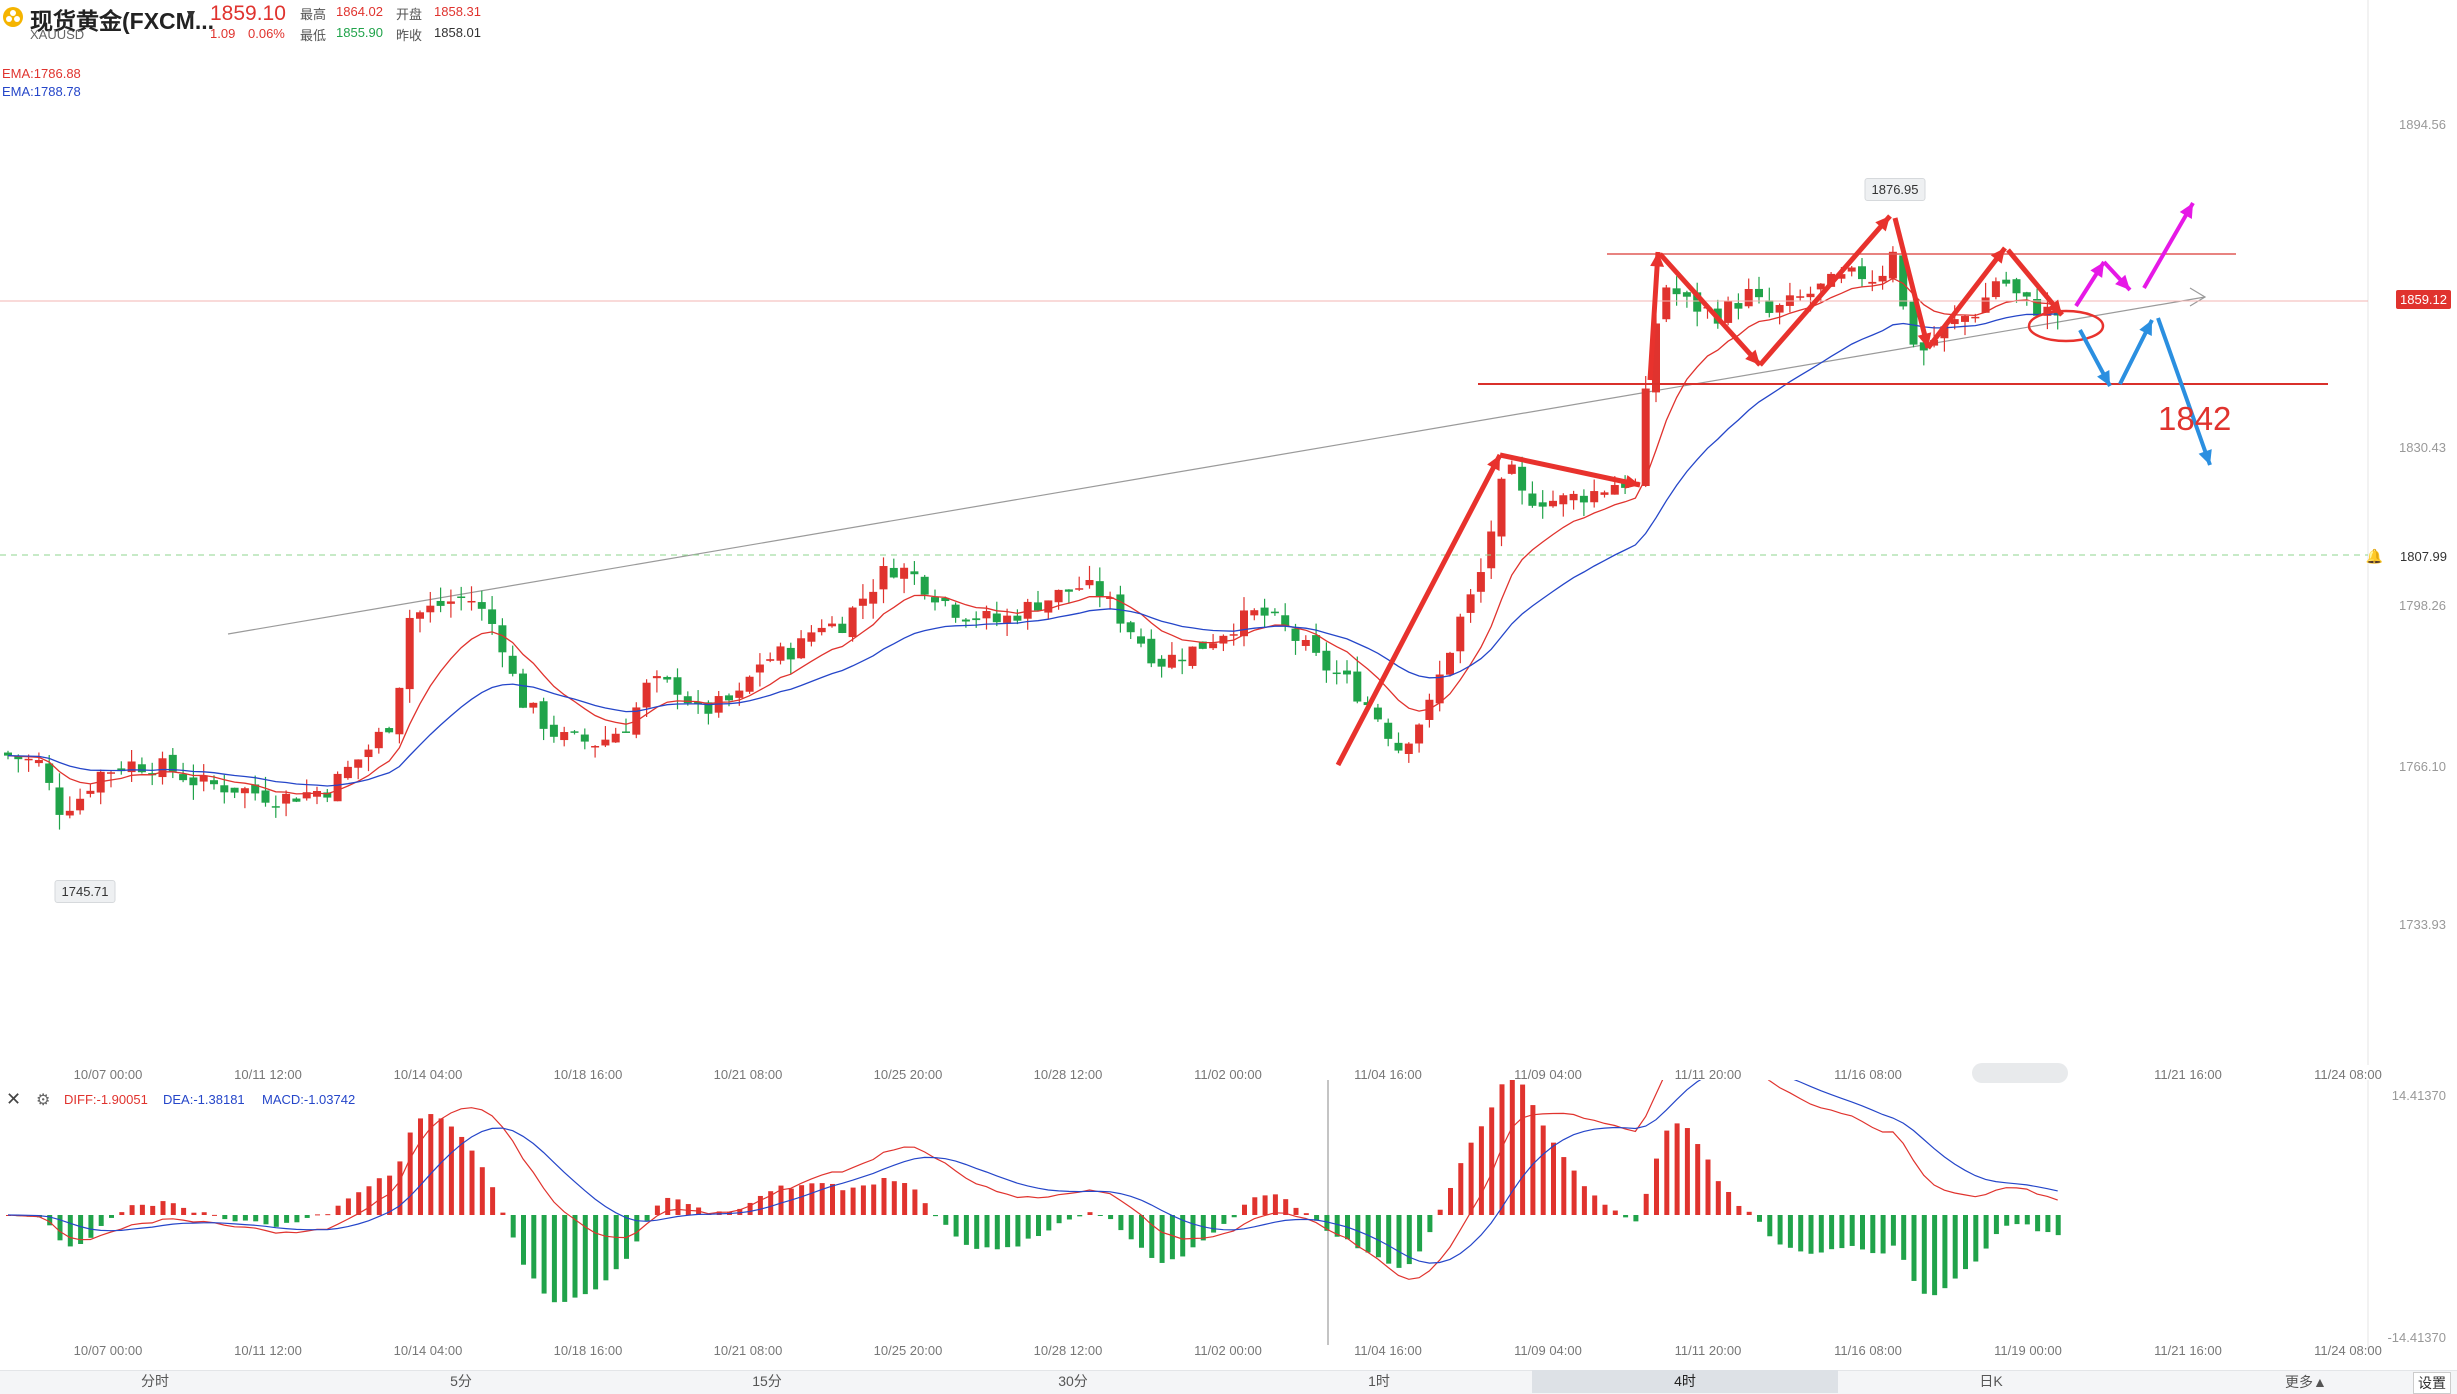 The height and width of the screenshot is (1394, 2457). I want to click on period-tab-5: 4时, so click(1685, 1381).